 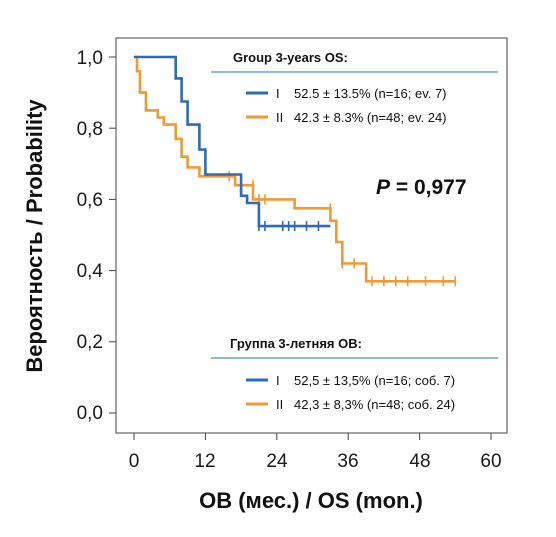 What do you see at coordinates (347, 461) in the screenshot?
I see `x-tick-label: 36` at bounding box center [347, 461].